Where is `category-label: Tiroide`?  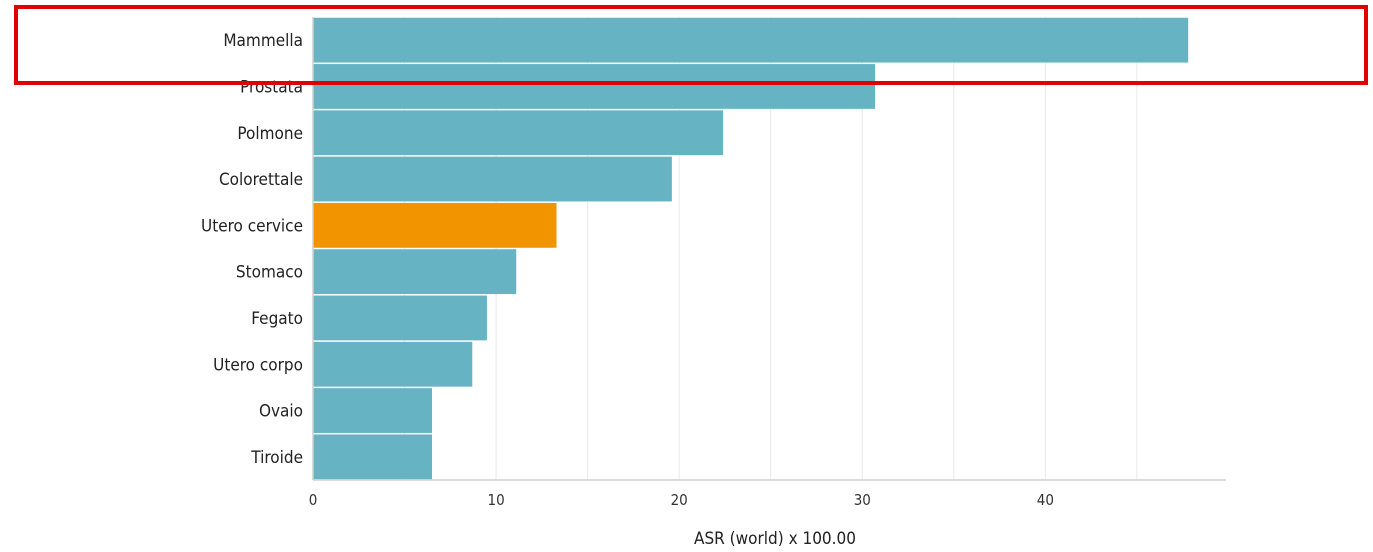 category-label: Tiroide is located at coordinates (276, 458).